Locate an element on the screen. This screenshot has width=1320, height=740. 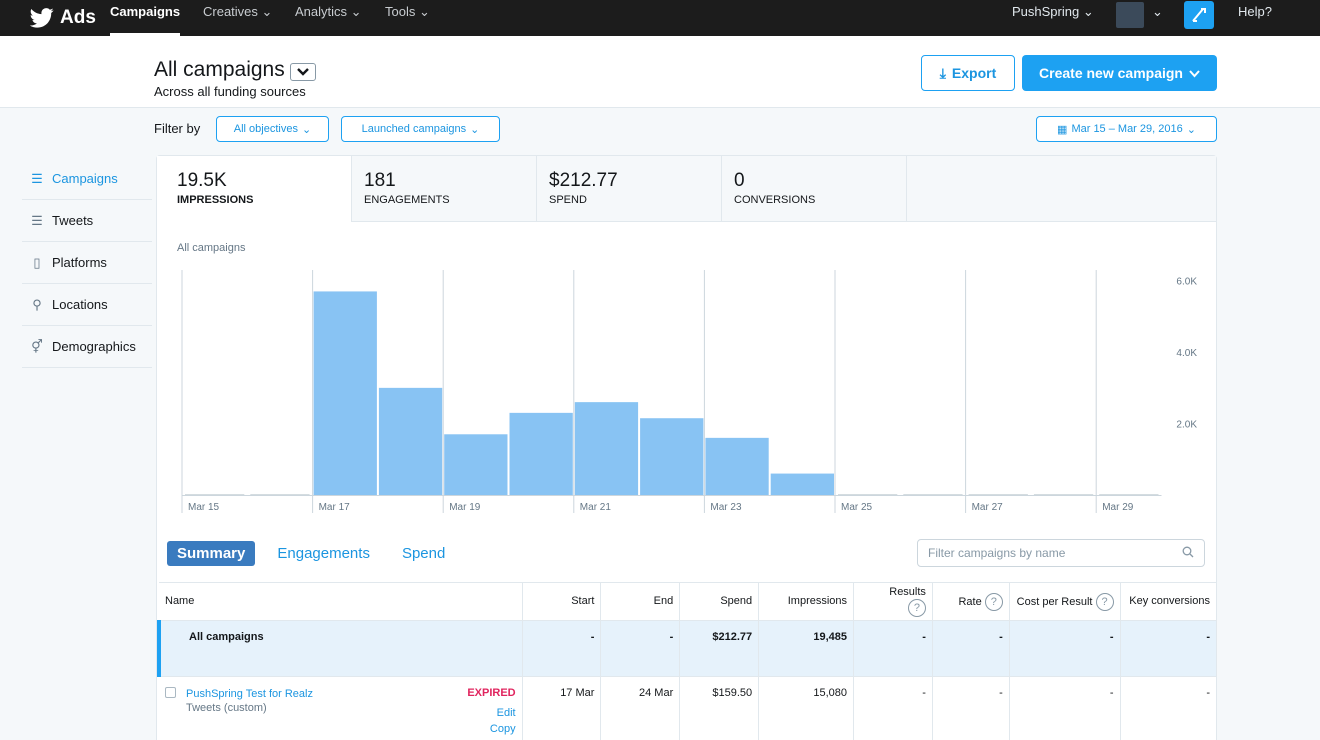
col-end: End is located at coordinates (640, 601).